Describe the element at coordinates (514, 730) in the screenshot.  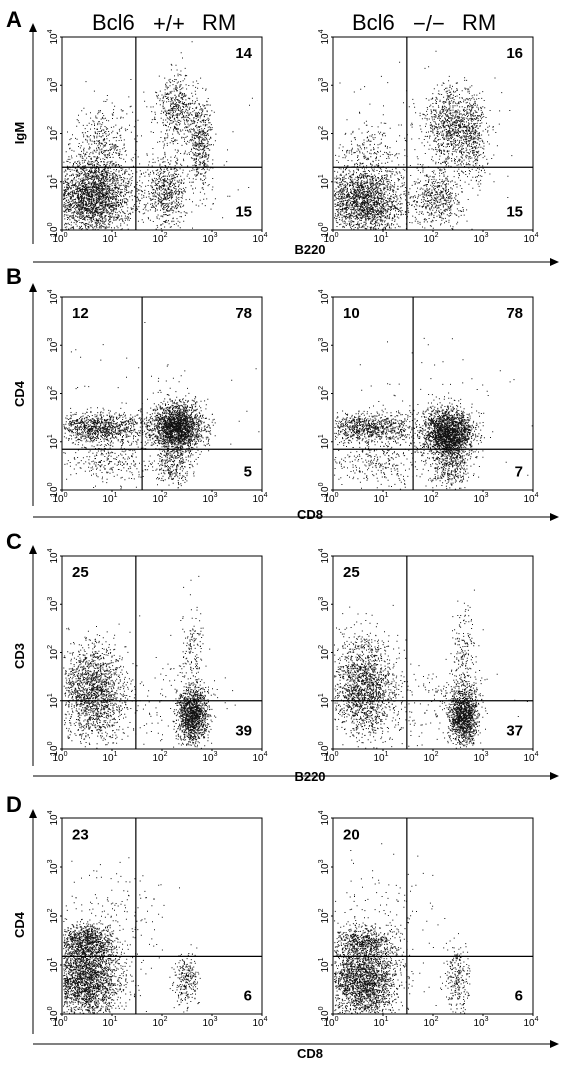
I see `quadrant-value-lower-right: 37` at that location.